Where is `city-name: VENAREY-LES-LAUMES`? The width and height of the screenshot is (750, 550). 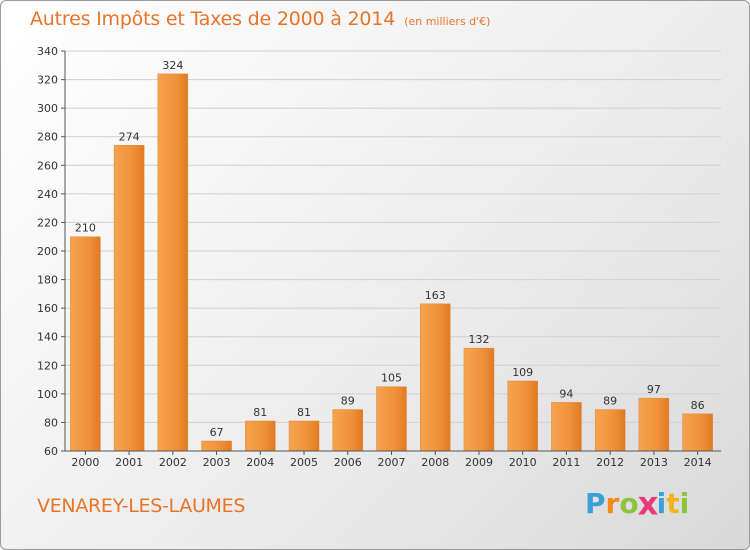 city-name: VENAREY-LES-LAUMES is located at coordinates (141, 506).